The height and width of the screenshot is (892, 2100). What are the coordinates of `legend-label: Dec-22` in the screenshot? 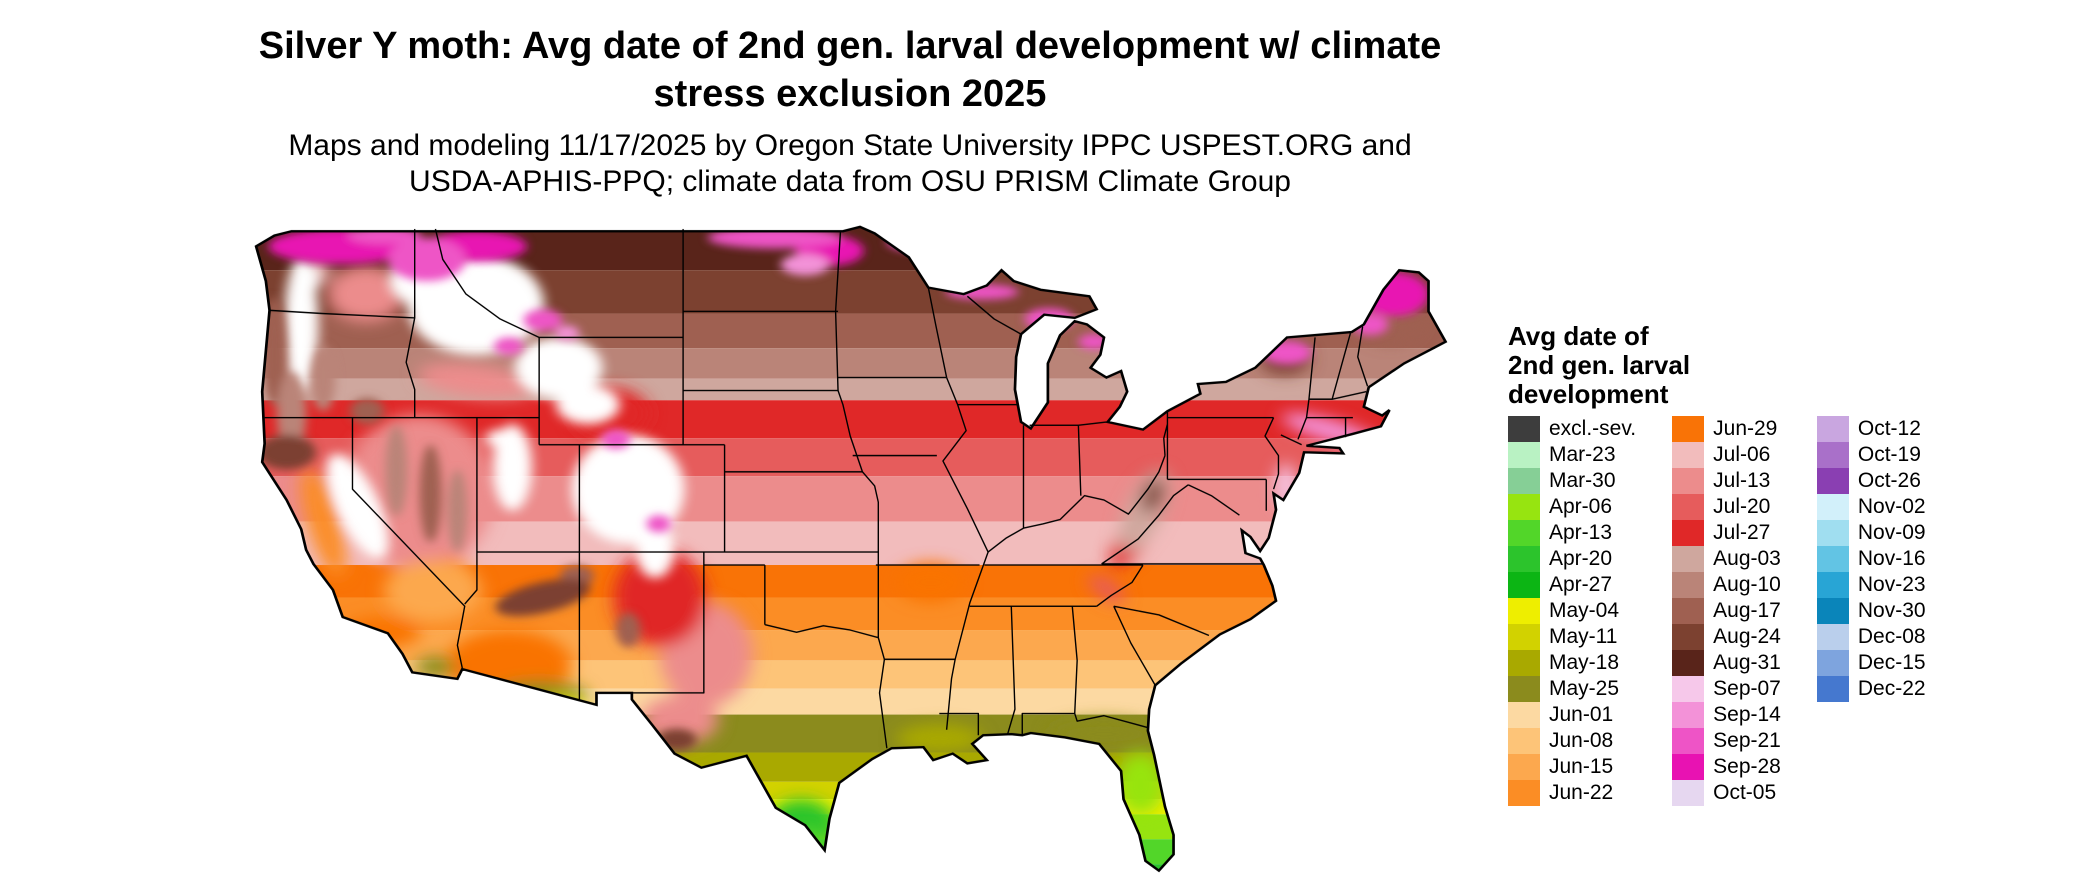 It's located at (1891, 688).